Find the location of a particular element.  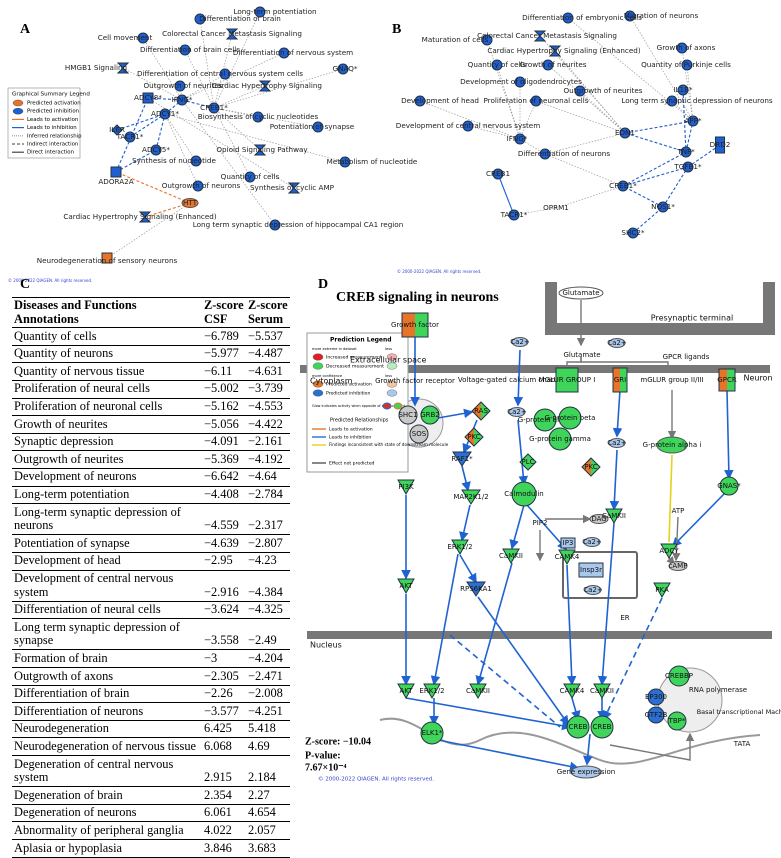

node-label: GPCR ligands is located at coordinates (686, 357).